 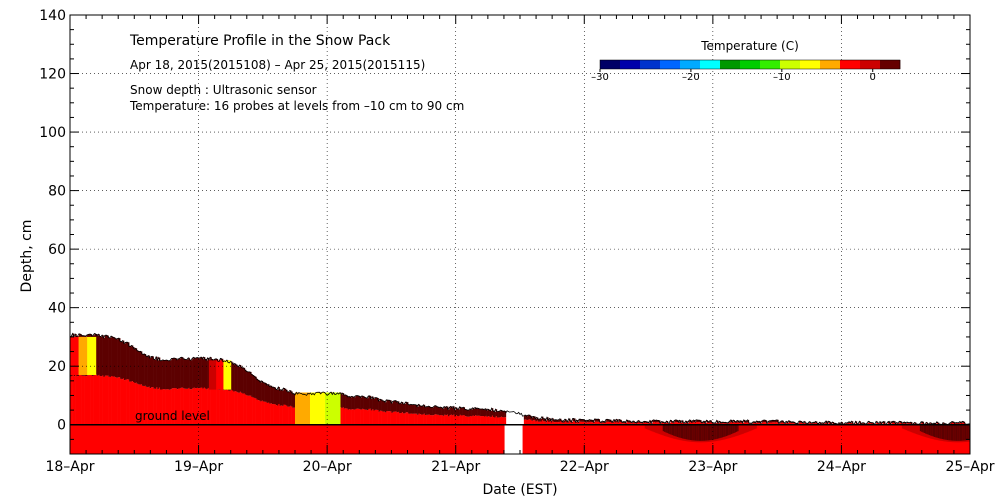 What do you see at coordinates (57, 250) in the screenshot?
I see `y-tick-label: 60` at bounding box center [57, 250].